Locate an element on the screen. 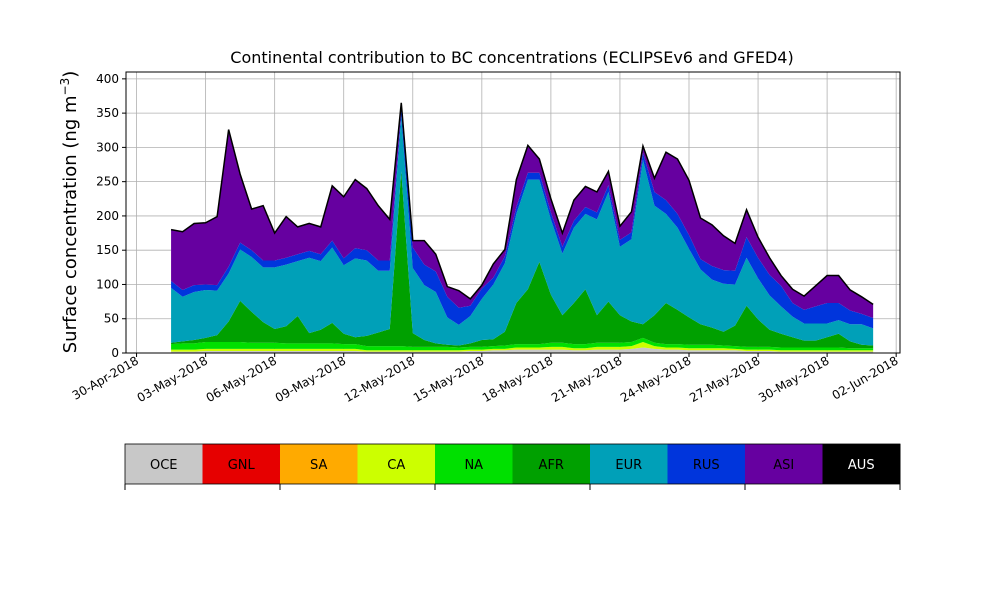 The image size is (1000, 600). legend-swatch-rus is located at coordinates (706, 464).